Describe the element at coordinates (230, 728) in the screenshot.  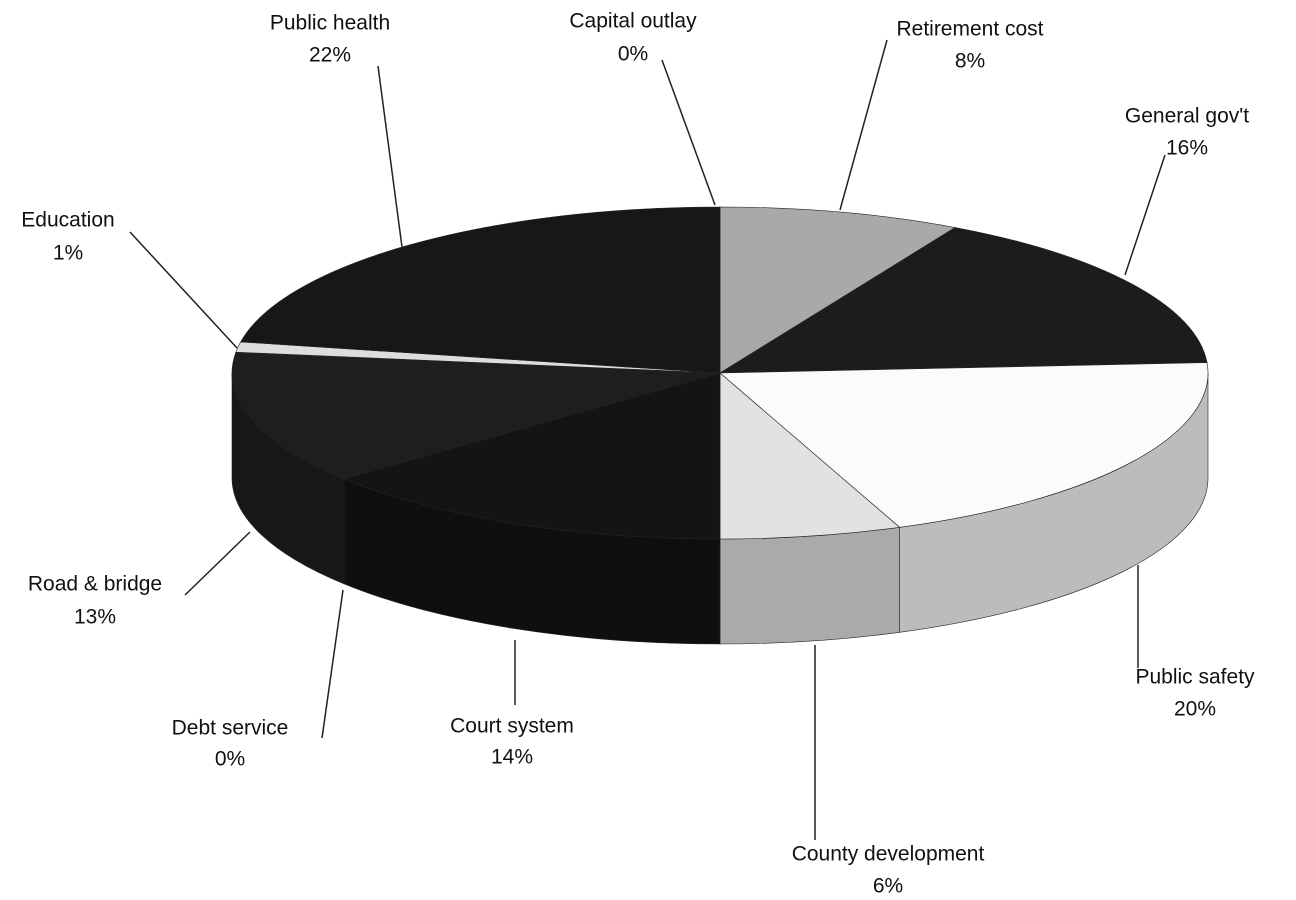
I see `slice-label: Debt service` at that location.